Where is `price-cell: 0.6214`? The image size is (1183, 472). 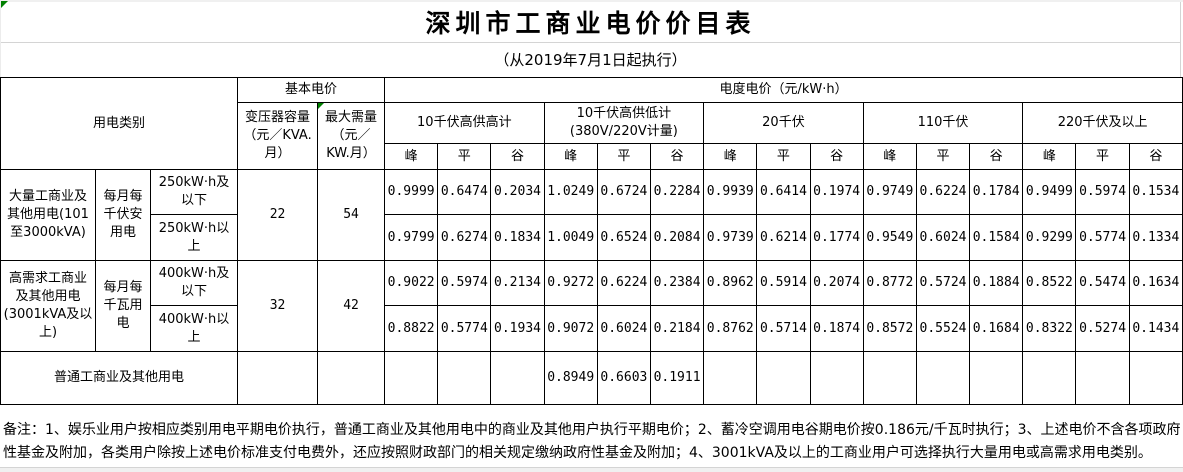
price-cell: 0.6214 is located at coordinates (783, 237).